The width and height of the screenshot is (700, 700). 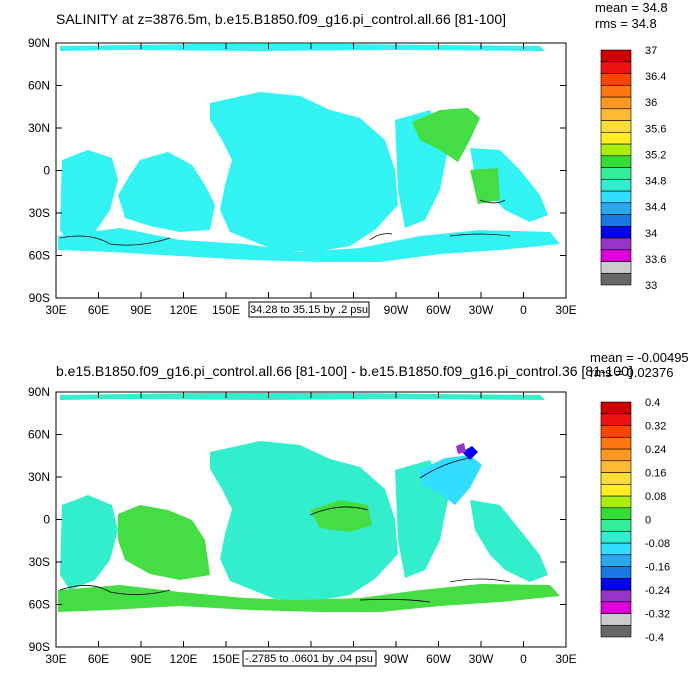 I want to click on bottom-xtick-label: 120E, so click(x=183, y=659).